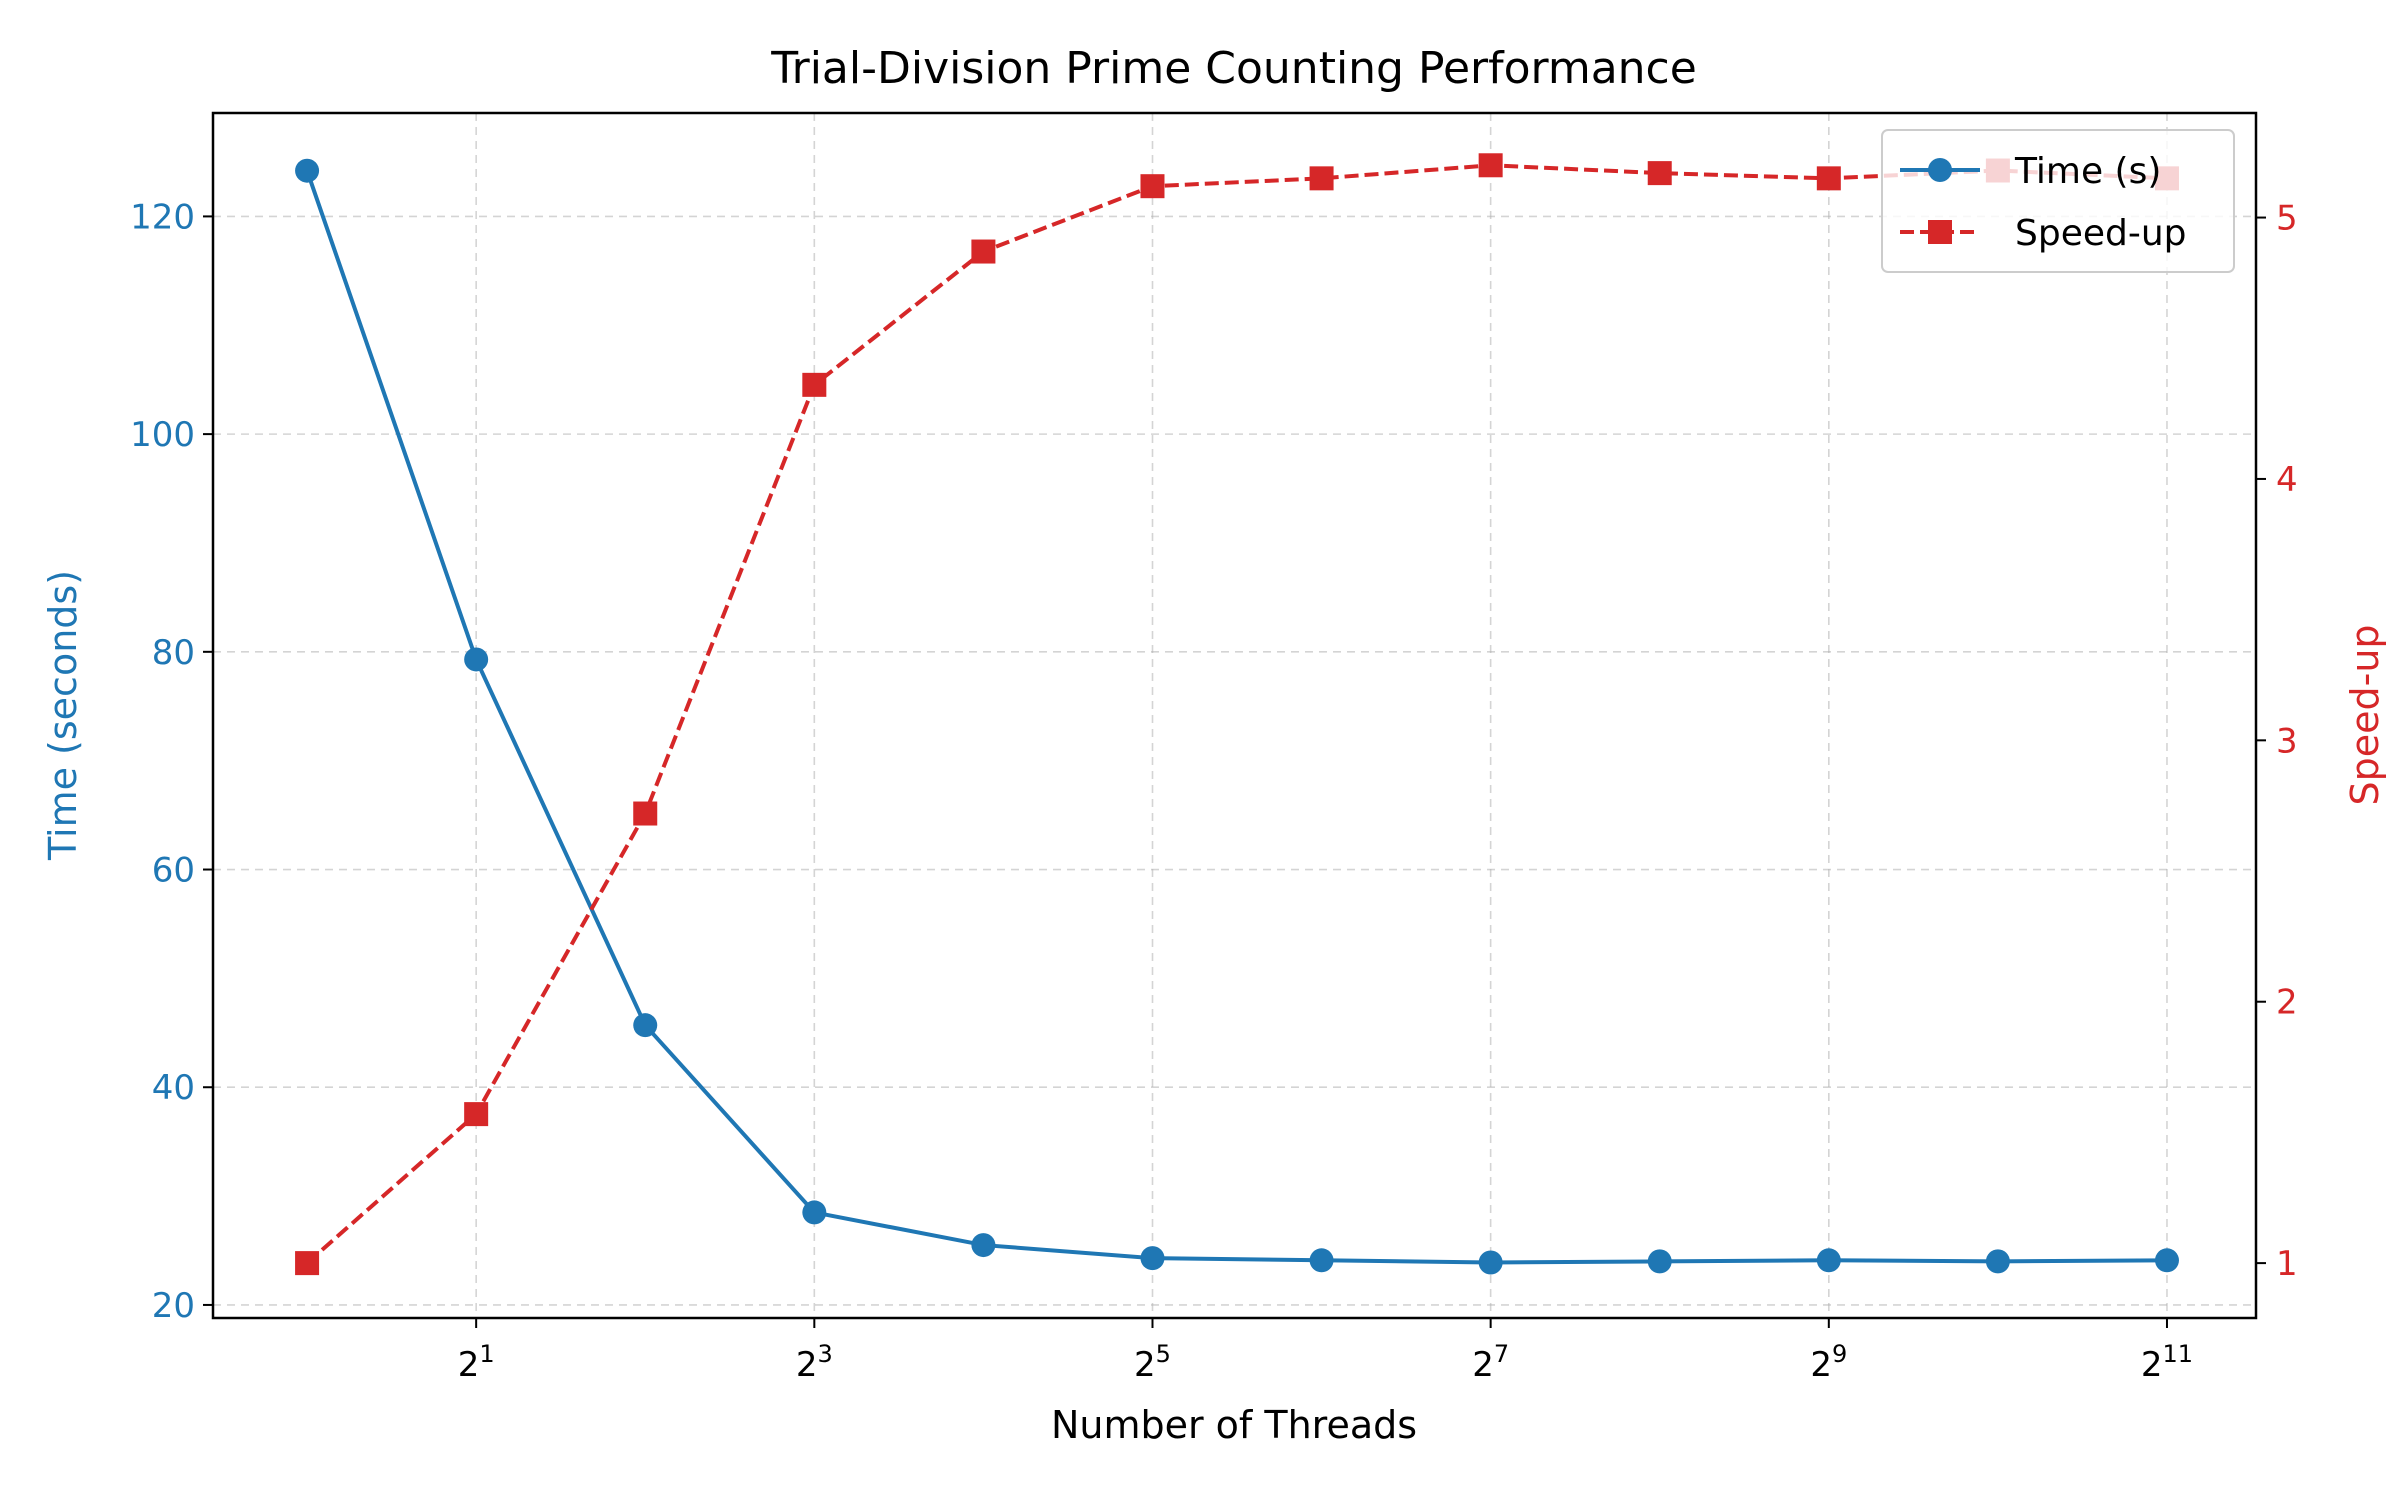 The width and height of the screenshot is (2400, 1500). Describe the element at coordinates (1940, 232) in the screenshot. I see `legend-speedup-marker` at that location.